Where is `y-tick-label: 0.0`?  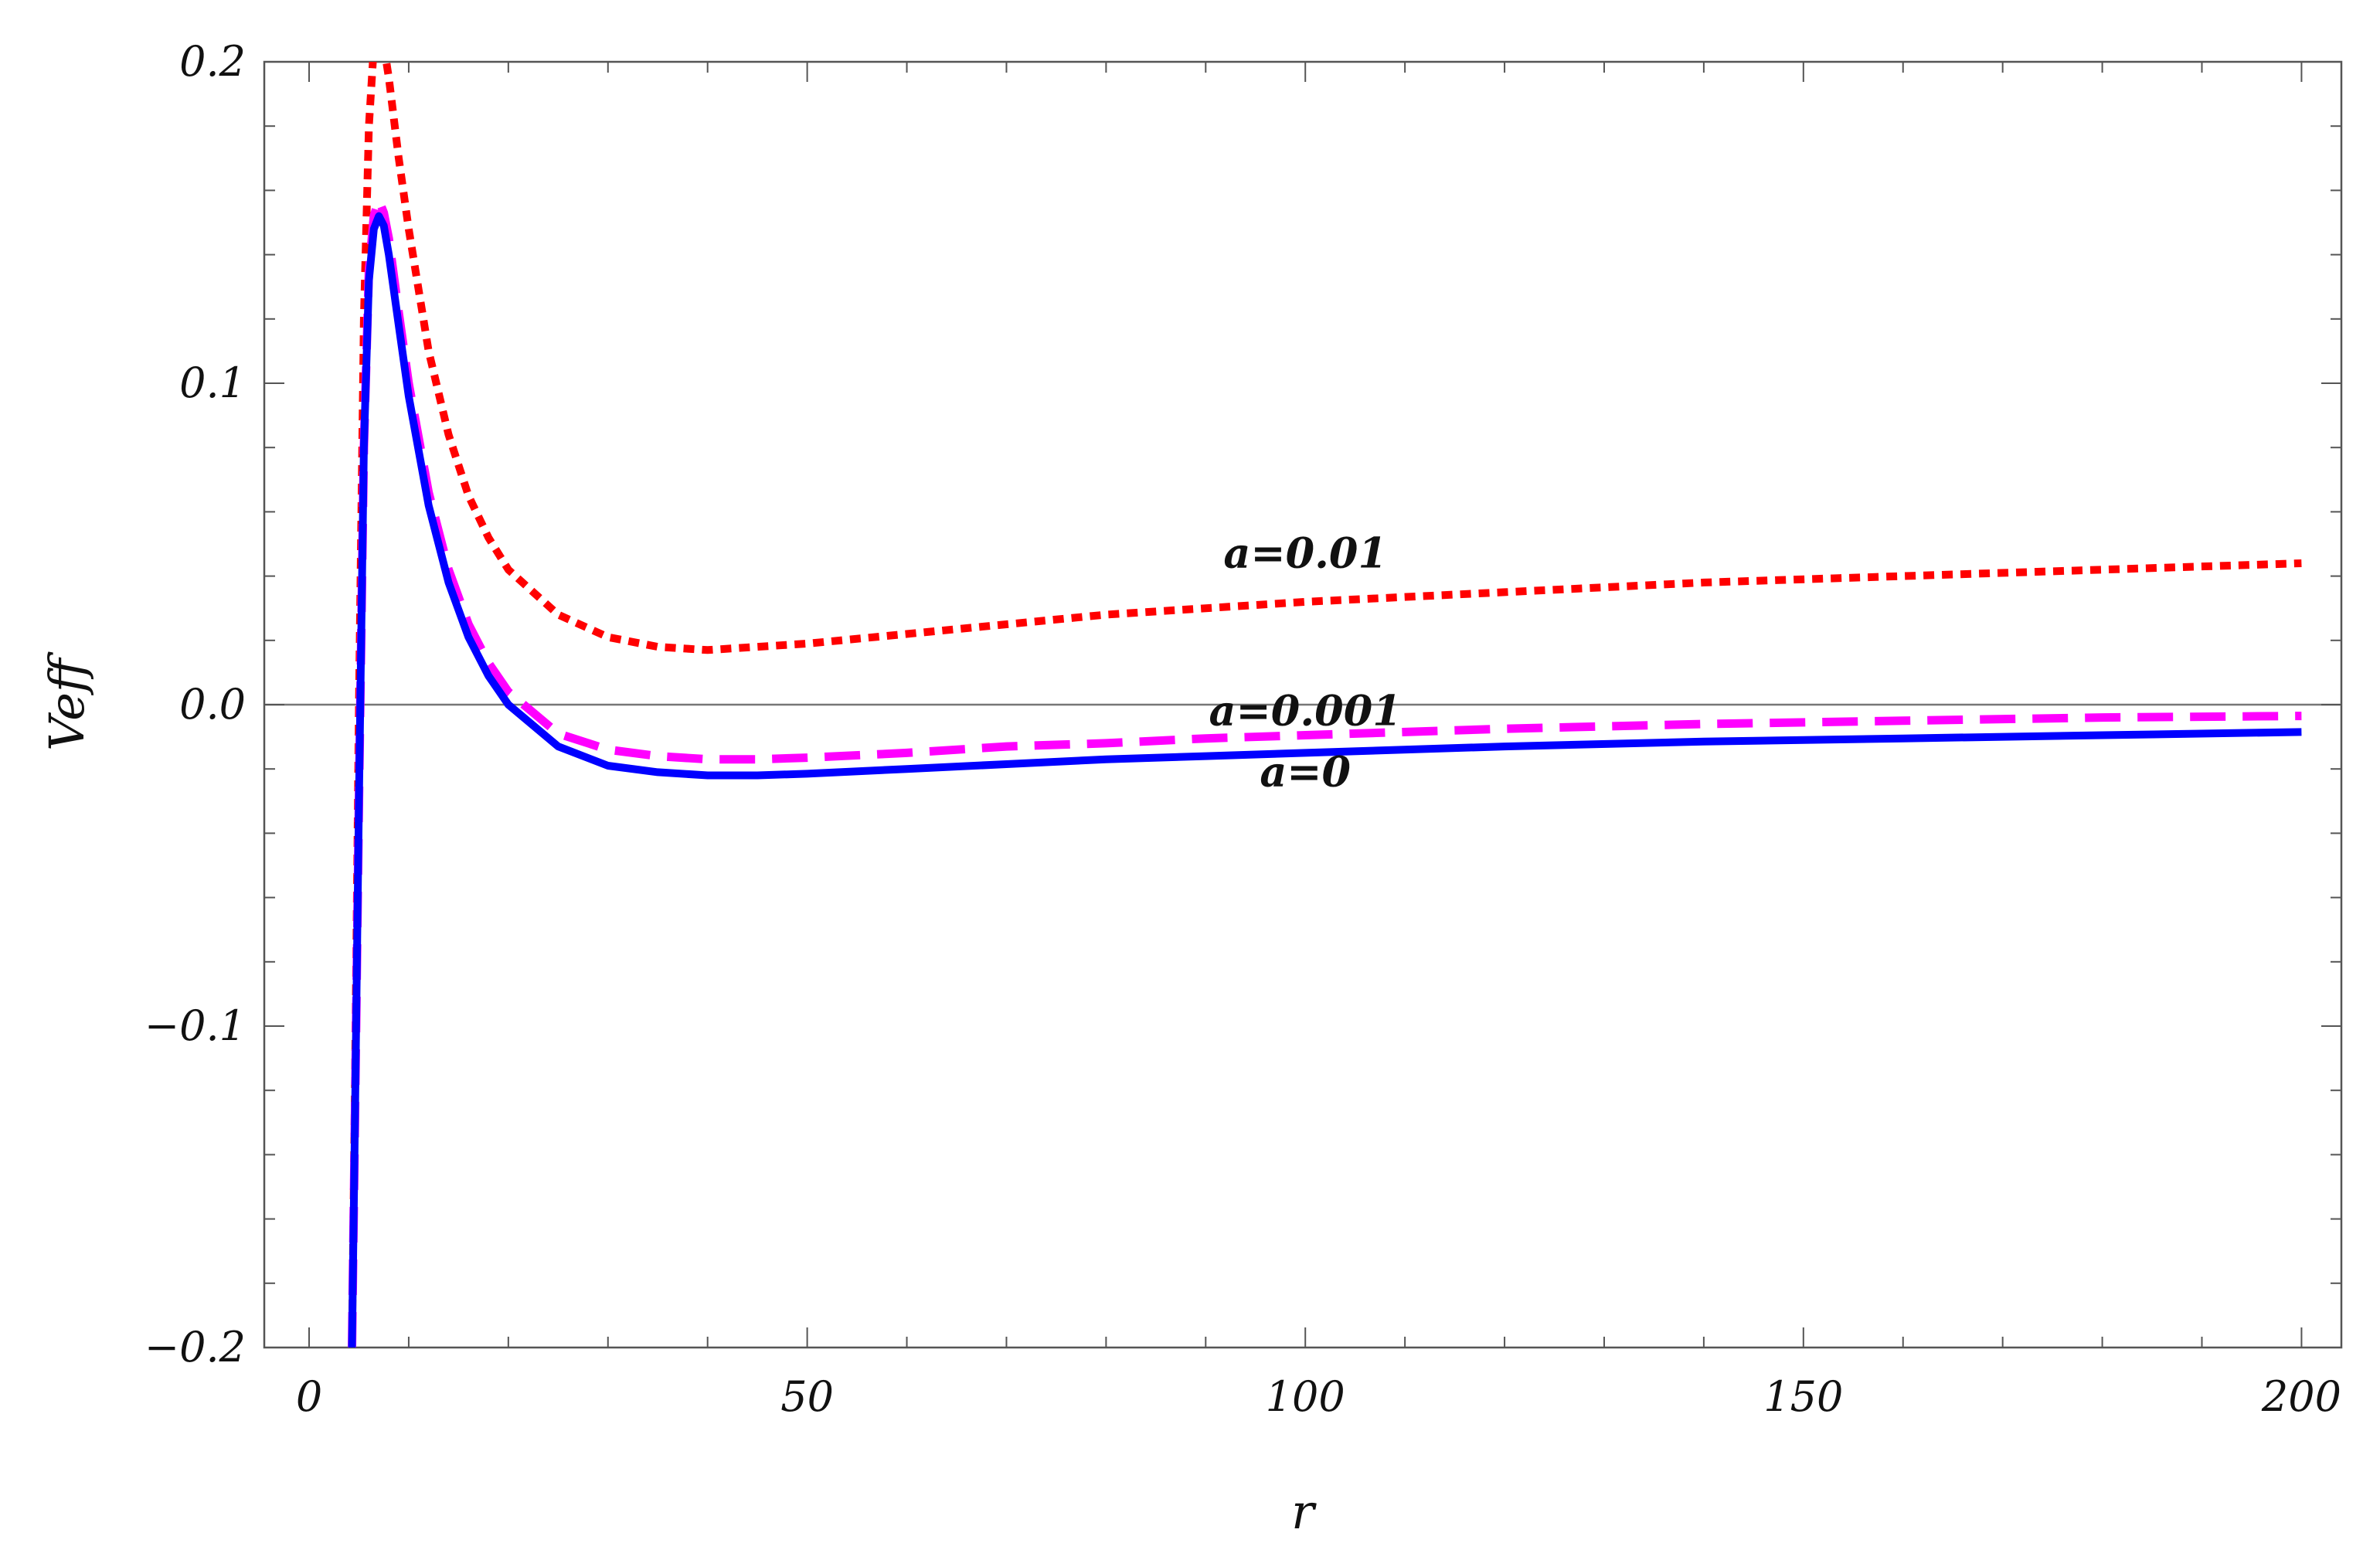 y-tick-label: 0.0 is located at coordinates (212, 705).